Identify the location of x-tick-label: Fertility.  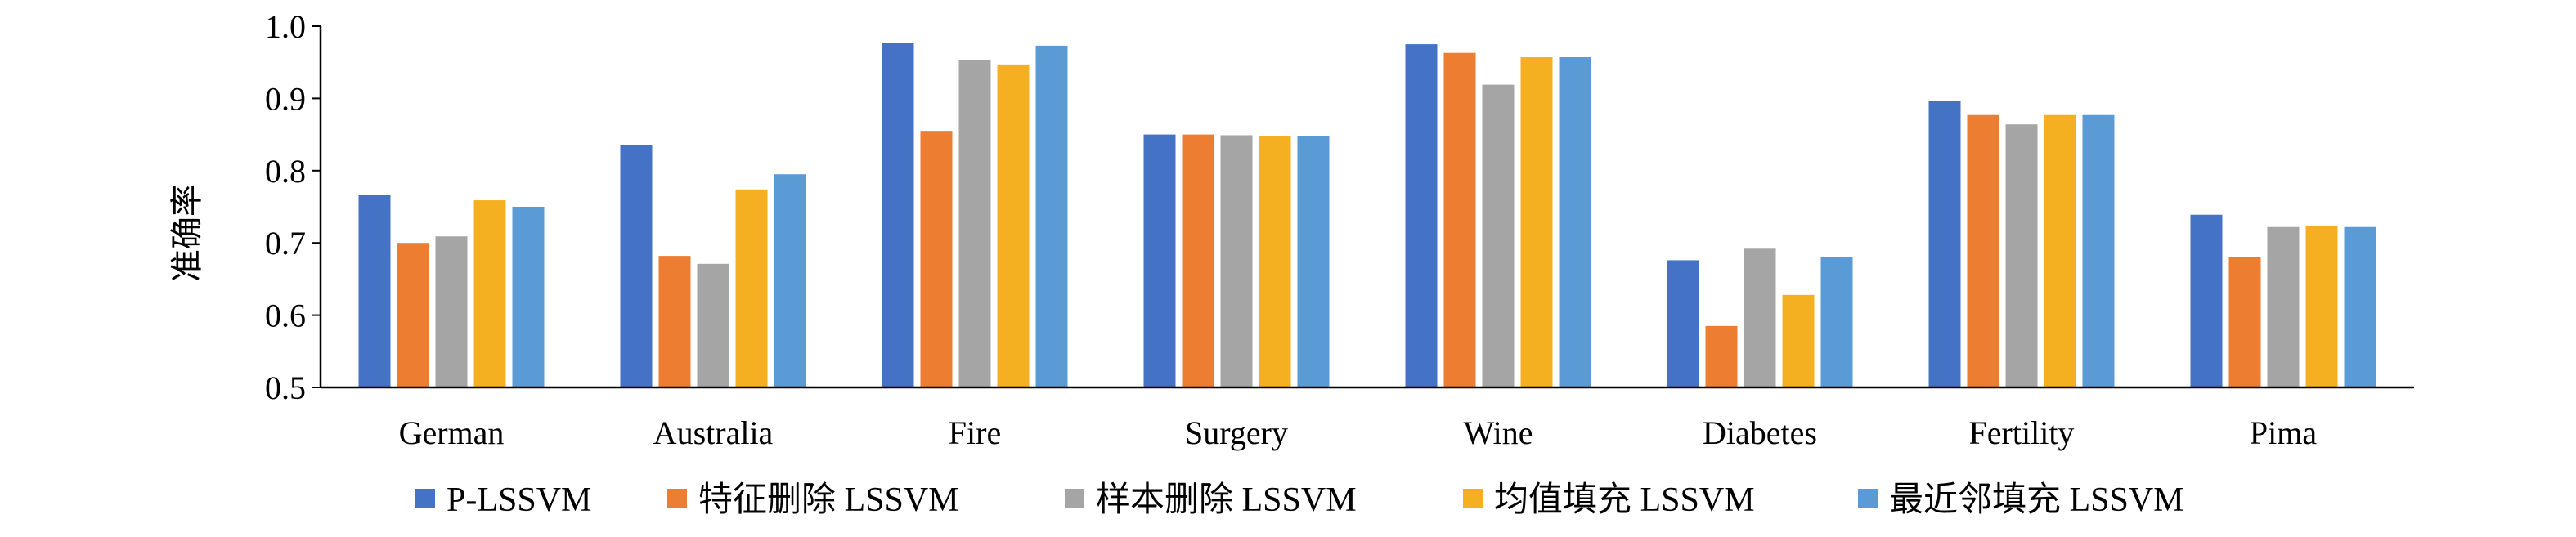
(2022, 433).